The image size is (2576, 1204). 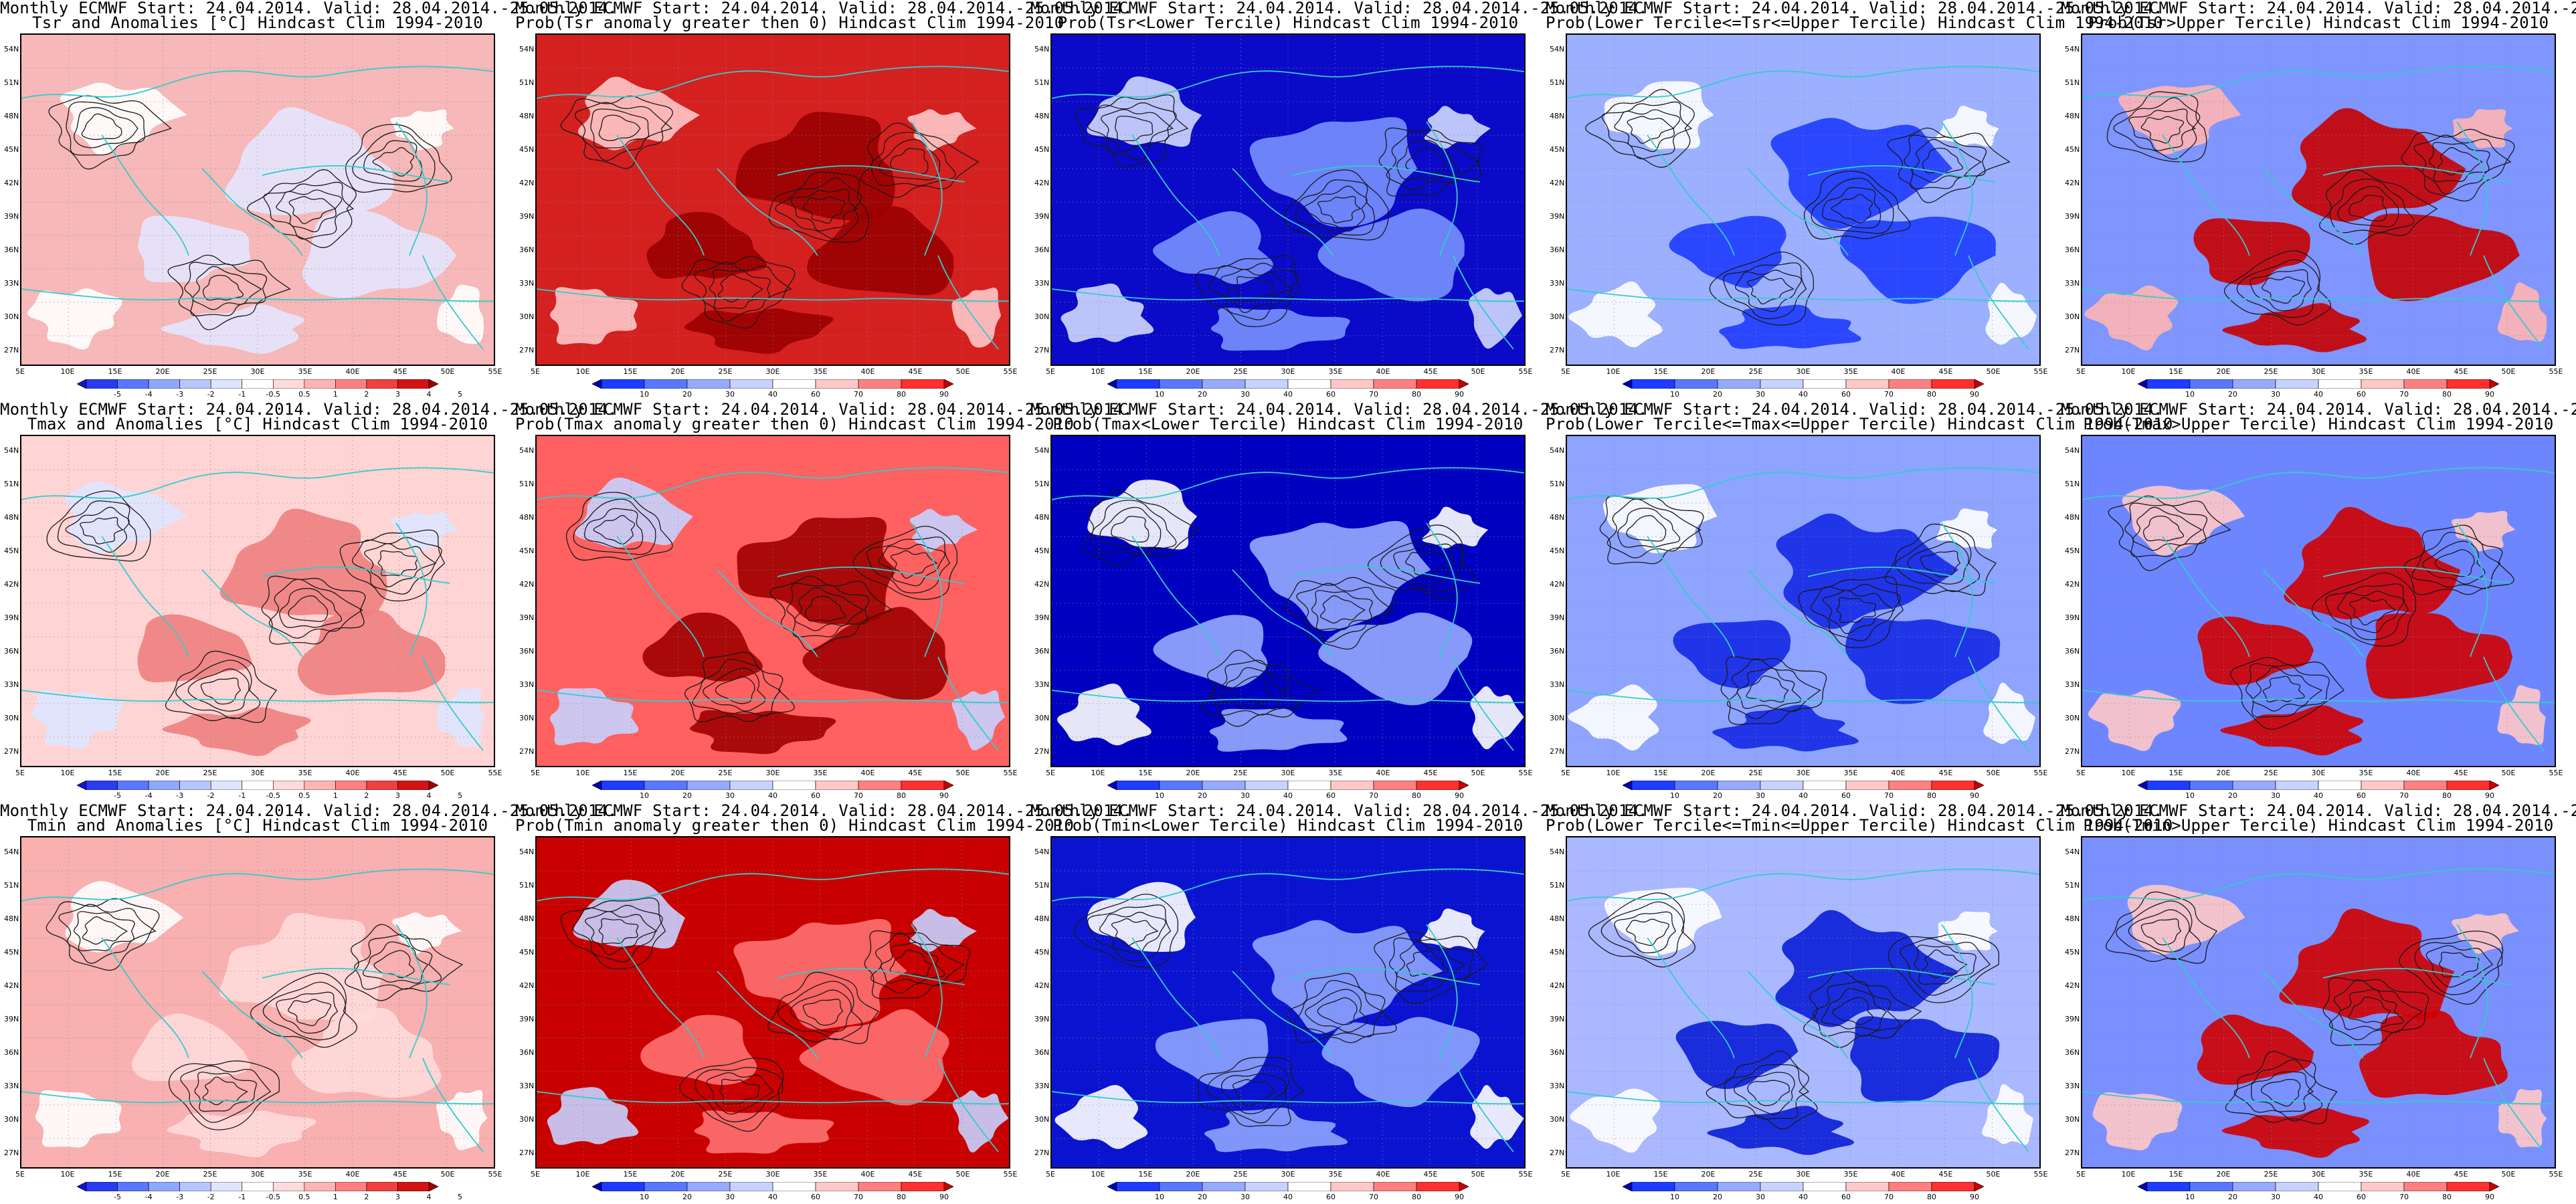 I want to click on latitude-tick-label: 39N, so click(x=527, y=1019).